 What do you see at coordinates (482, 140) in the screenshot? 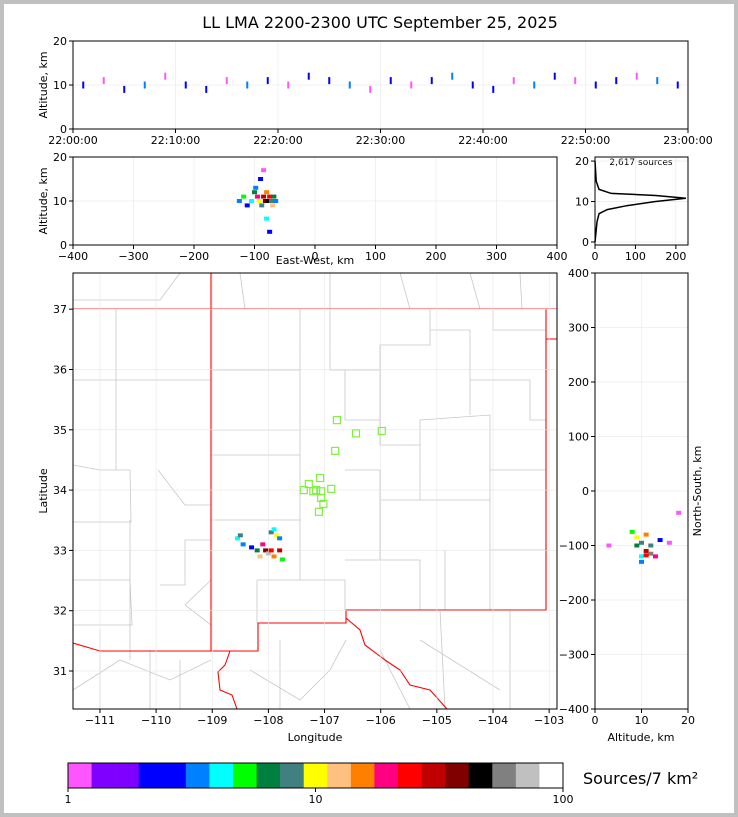
I see `x-tick-label: 22:40:00` at bounding box center [482, 140].